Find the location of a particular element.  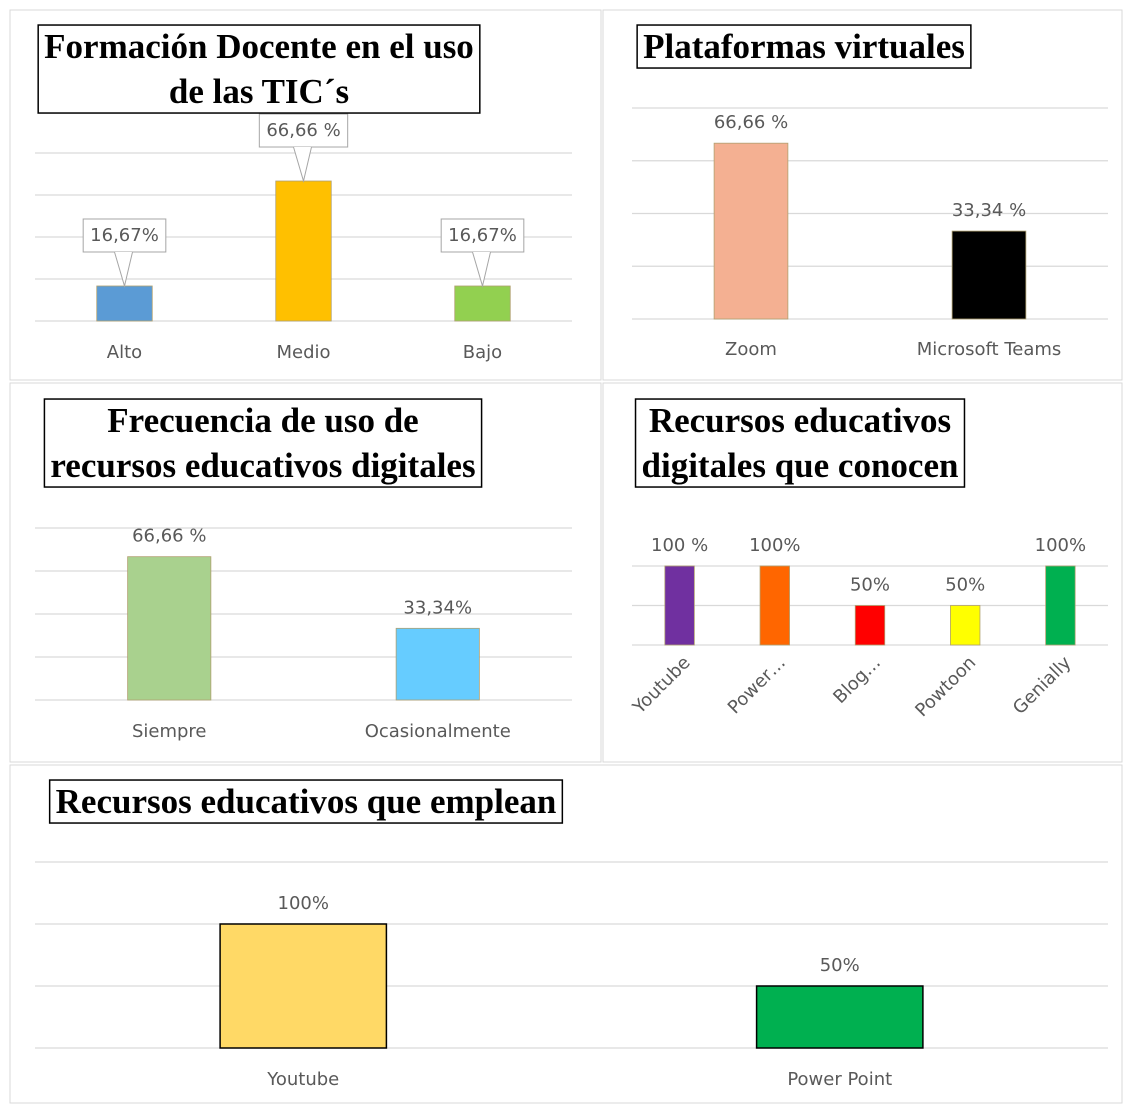

label-callout is located at coordinates (124, 235).